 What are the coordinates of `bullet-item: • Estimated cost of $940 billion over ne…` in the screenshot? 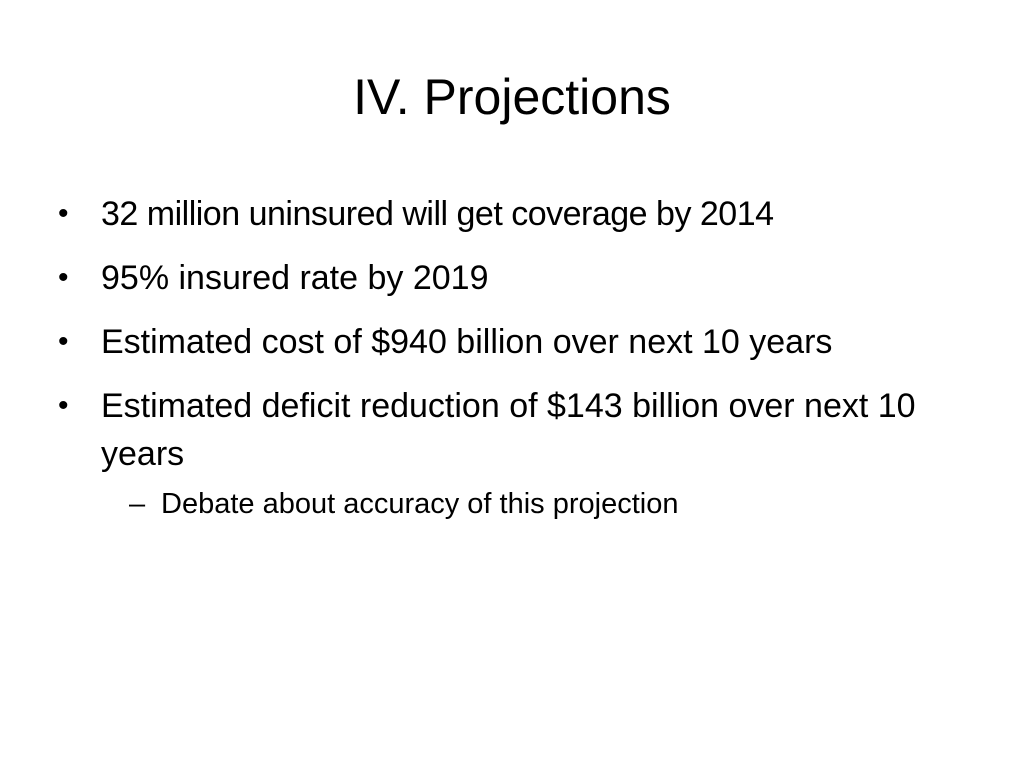 It's located at (518, 342).